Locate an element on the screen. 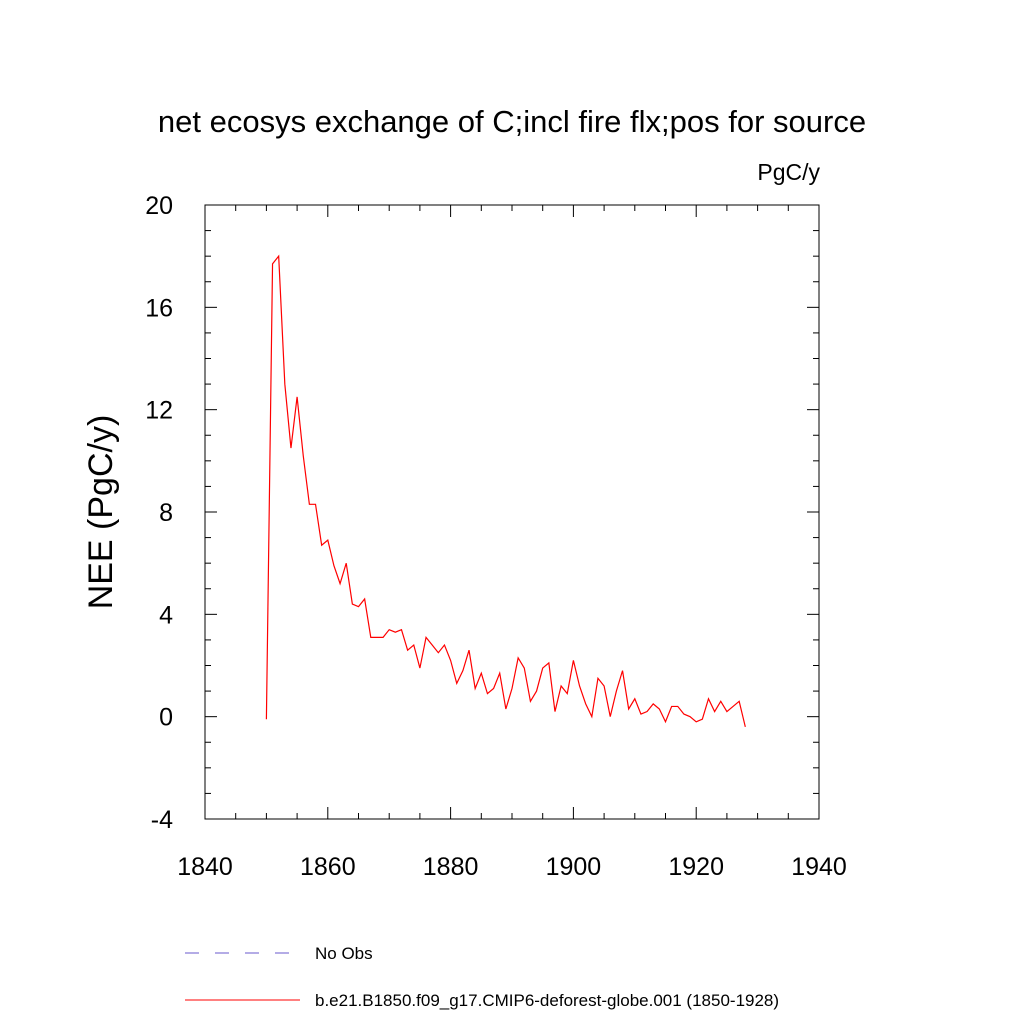 This screenshot has height=1024, width=1024. x-tick-label: 1900 is located at coordinates (574, 867).